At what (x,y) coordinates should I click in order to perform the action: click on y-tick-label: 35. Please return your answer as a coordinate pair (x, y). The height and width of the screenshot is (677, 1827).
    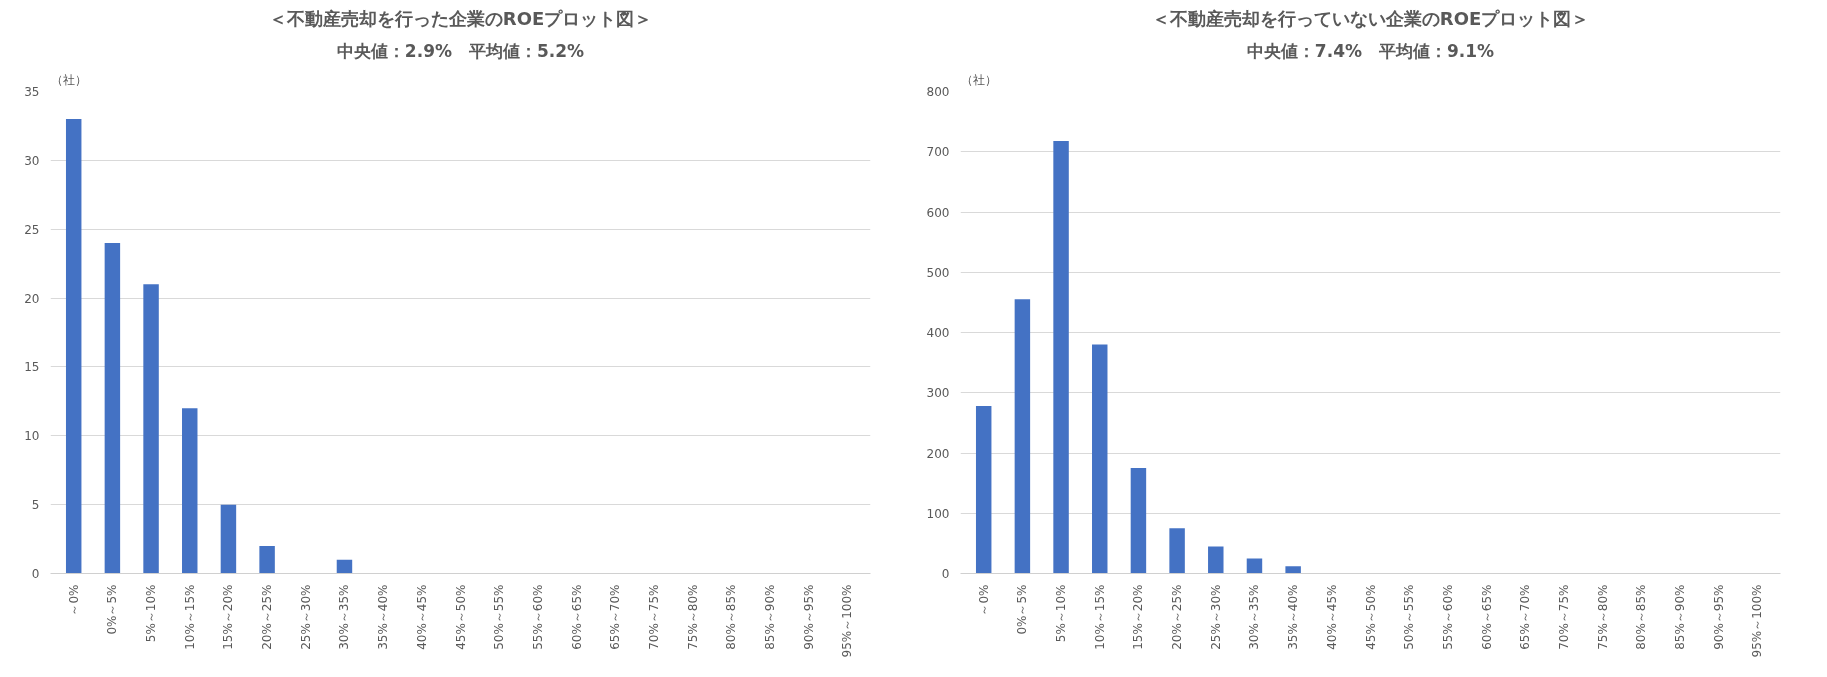
    Looking at the image, I should click on (32, 92).